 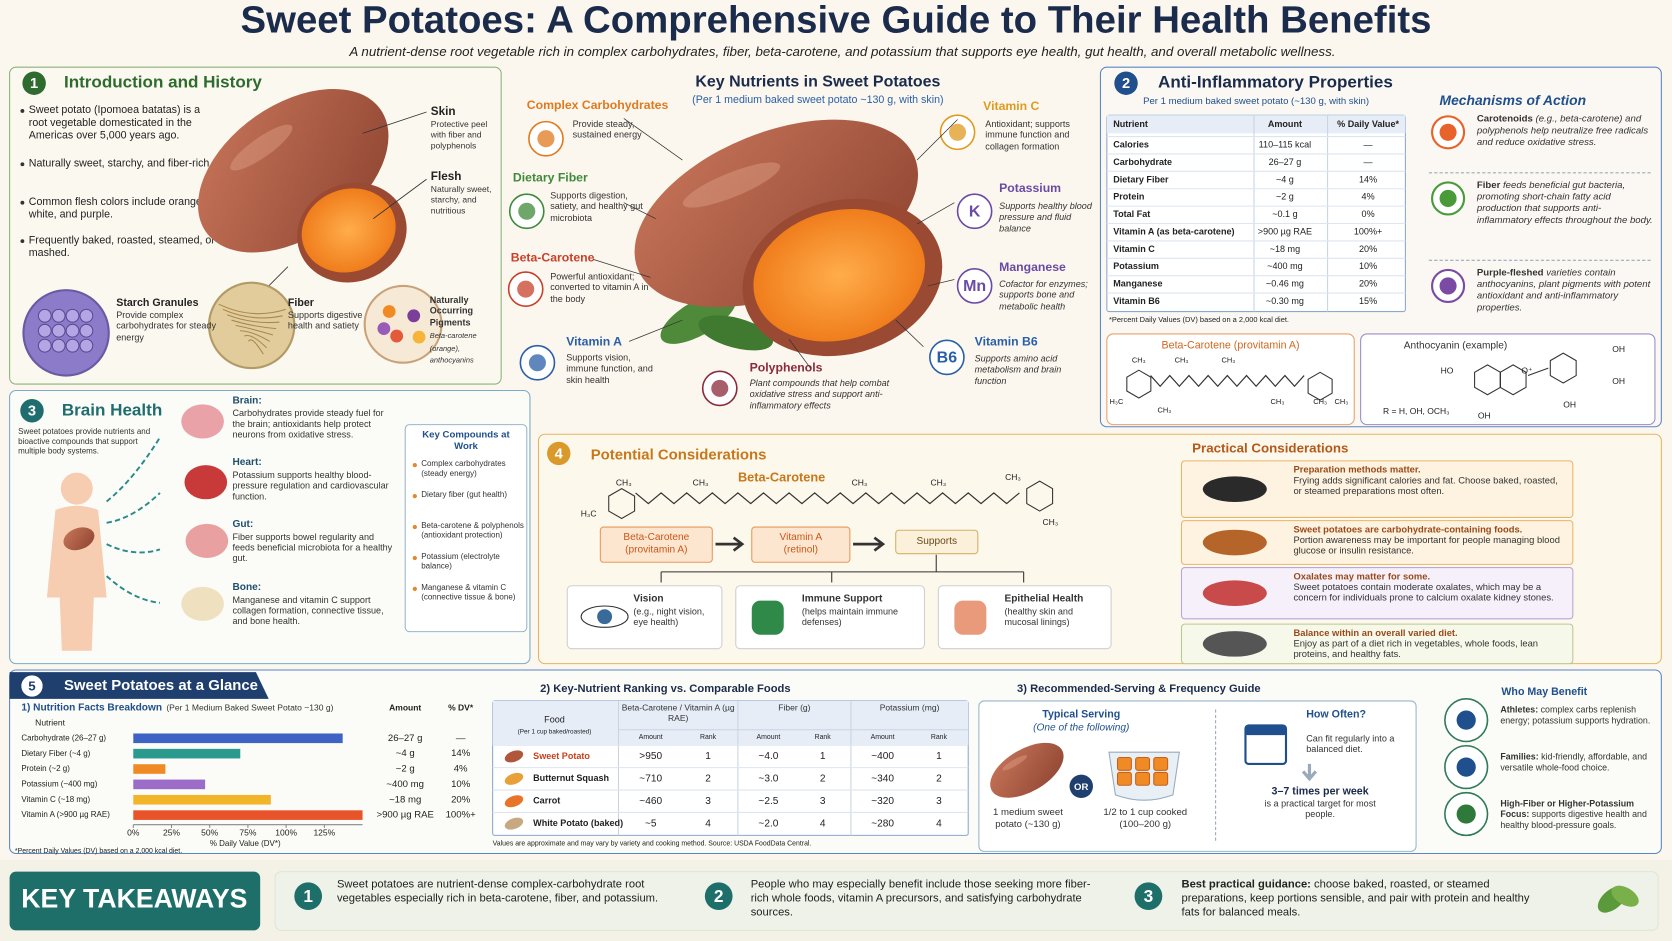 I want to click on outcome-box, so click(x=644, y=617).